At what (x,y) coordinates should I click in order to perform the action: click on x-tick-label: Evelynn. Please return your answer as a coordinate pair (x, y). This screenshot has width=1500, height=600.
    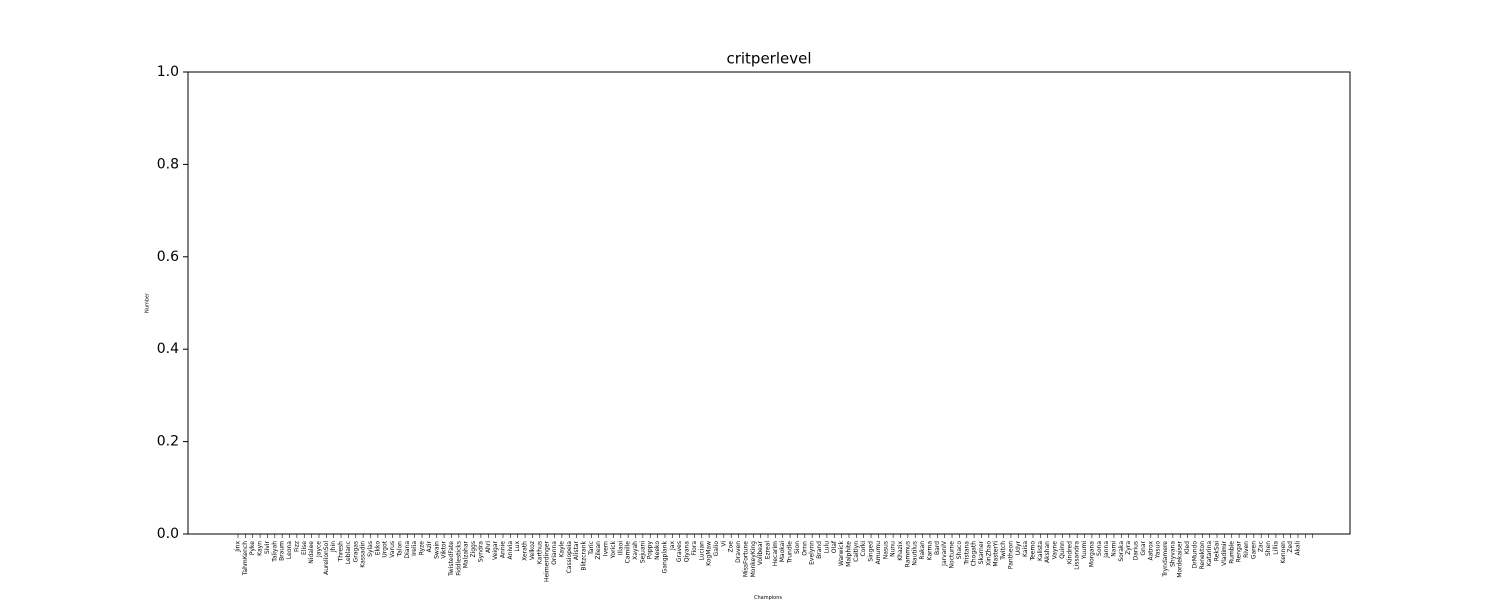
    Looking at the image, I should click on (812, 553).